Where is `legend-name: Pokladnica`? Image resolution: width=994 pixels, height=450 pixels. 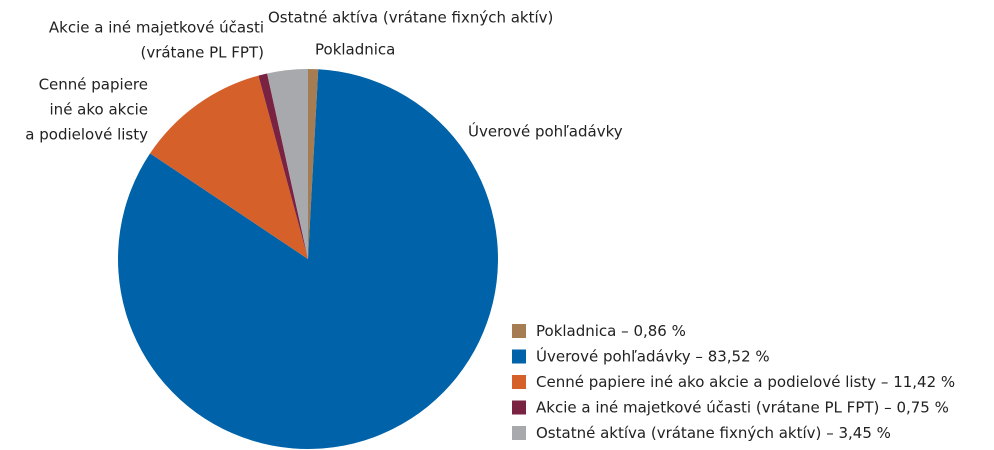 legend-name: Pokladnica is located at coordinates (576, 331).